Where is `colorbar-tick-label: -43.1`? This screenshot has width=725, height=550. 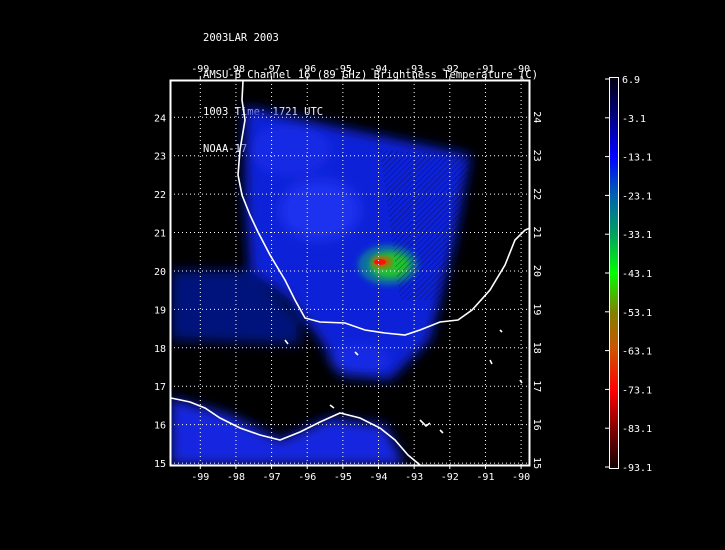 colorbar-tick-label: -43.1 is located at coordinates (637, 274).